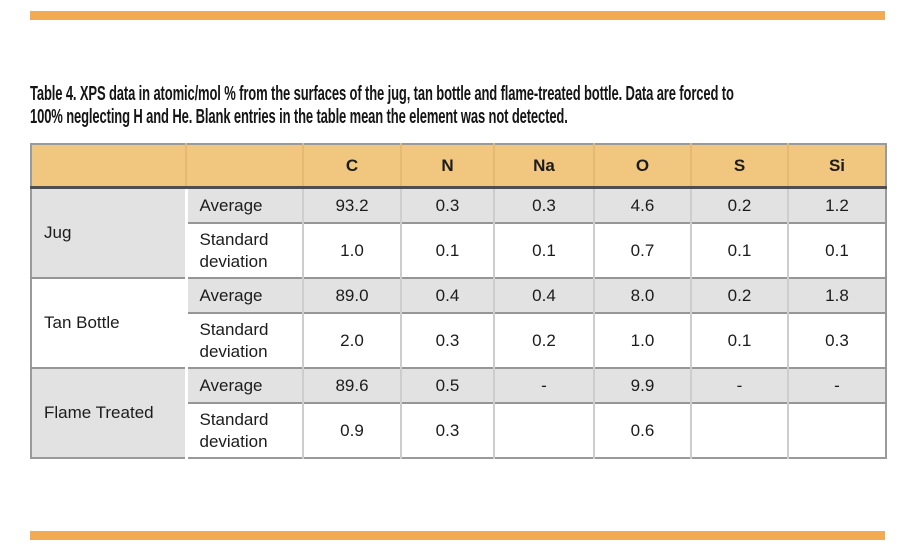 The height and width of the screenshot is (550, 900). I want to click on value-cell: 93.2, so click(352, 204).